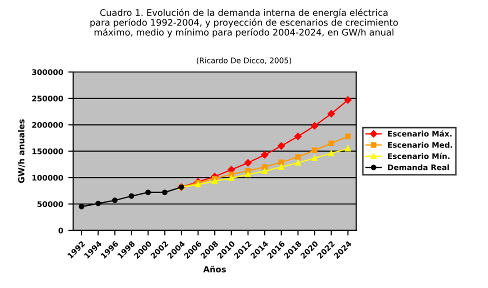 The image size is (488, 288). What do you see at coordinates (214, 269) in the screenshot?
I see `x-axis-title: Años` at bounding box center [214, 269].